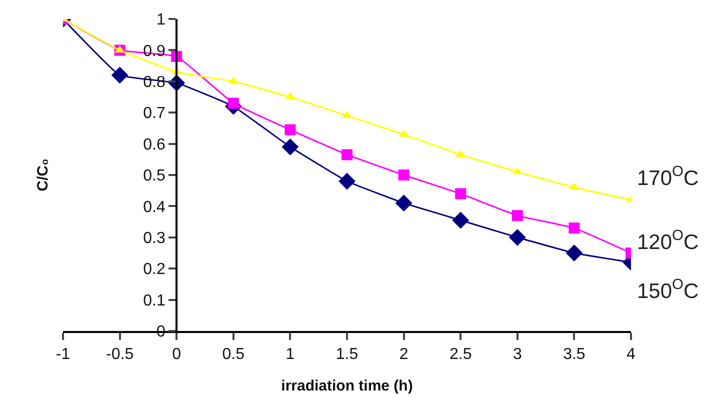 The image size is (712, 405). I want to click on x-tick-label: -1, so click(63, 355).